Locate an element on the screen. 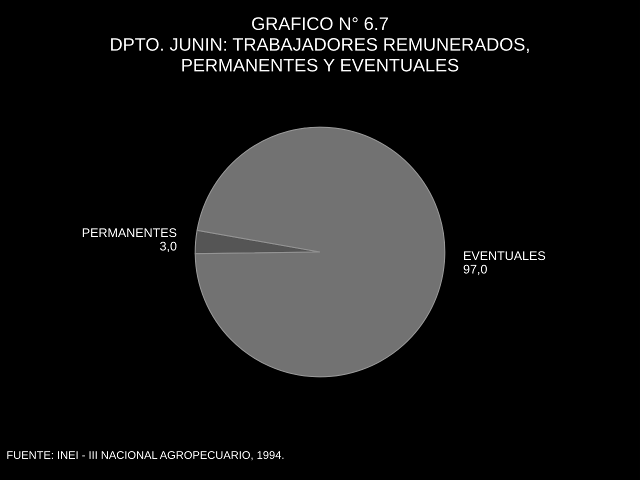  data-label: 3,0 is located at coordinates (168, 247).